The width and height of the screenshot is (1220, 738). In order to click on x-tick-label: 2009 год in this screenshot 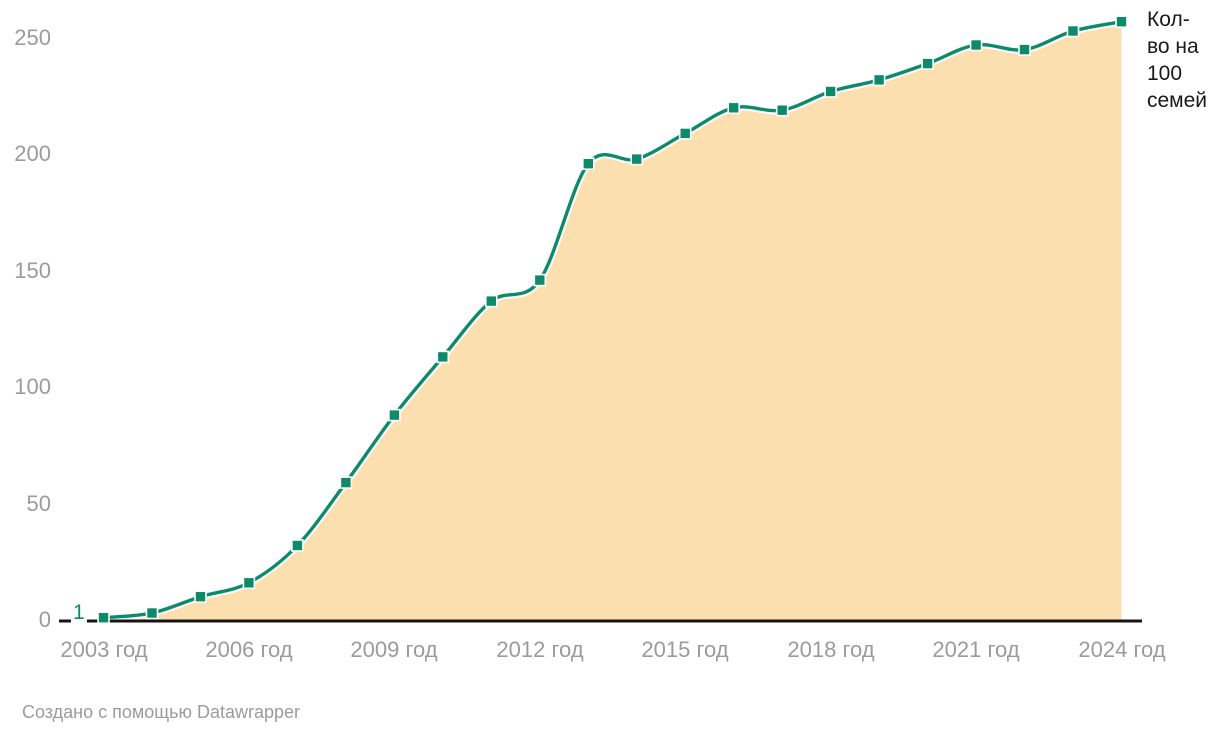, I will do `click(394, 649)`.